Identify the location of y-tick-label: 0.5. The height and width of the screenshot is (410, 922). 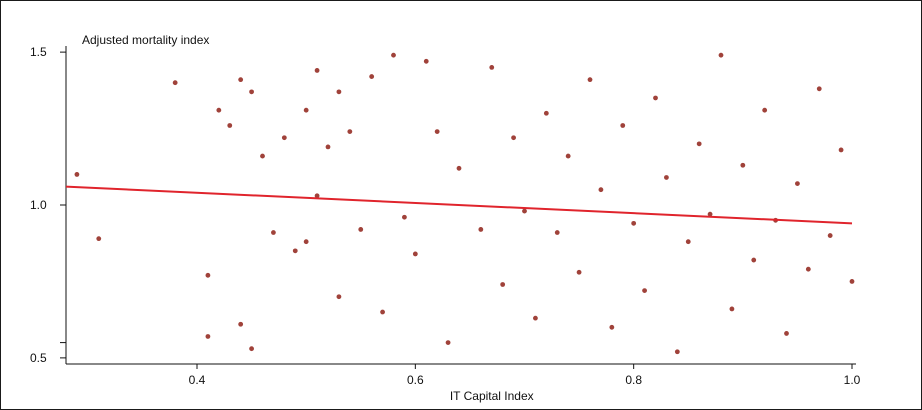
(38, 358).